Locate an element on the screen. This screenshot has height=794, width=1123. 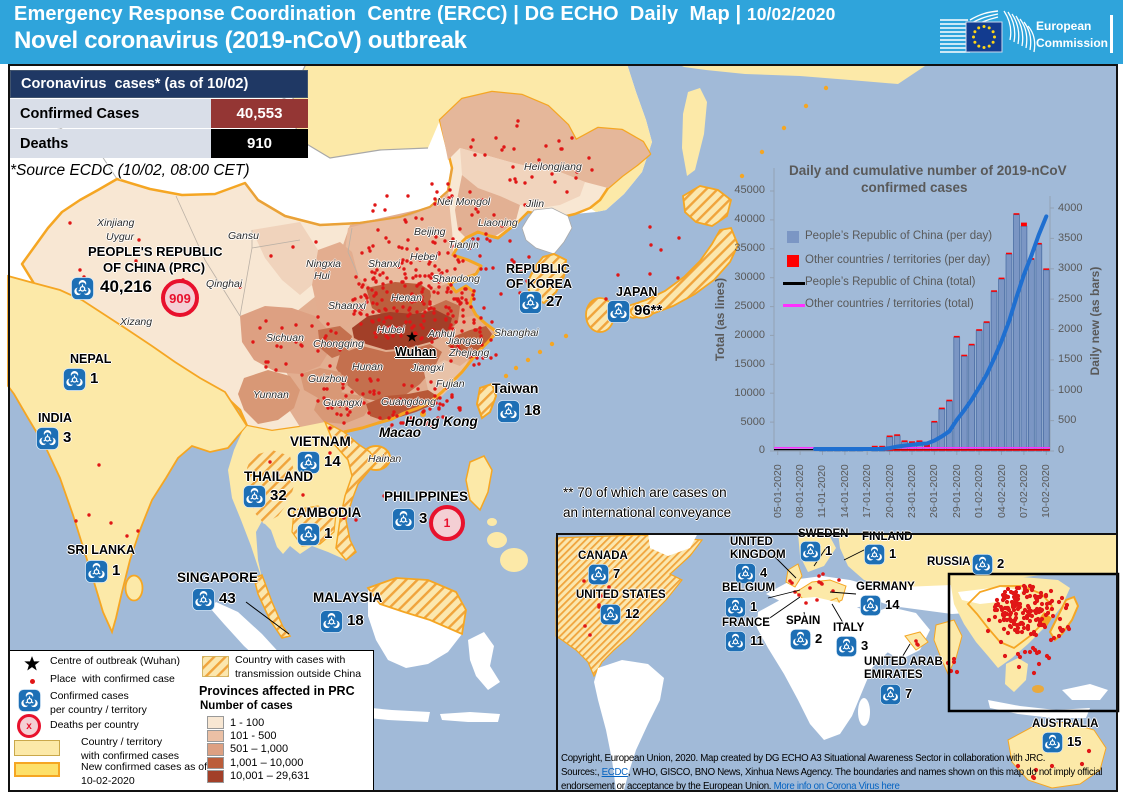
svg-text: European is located at coordinates (1063, 26).